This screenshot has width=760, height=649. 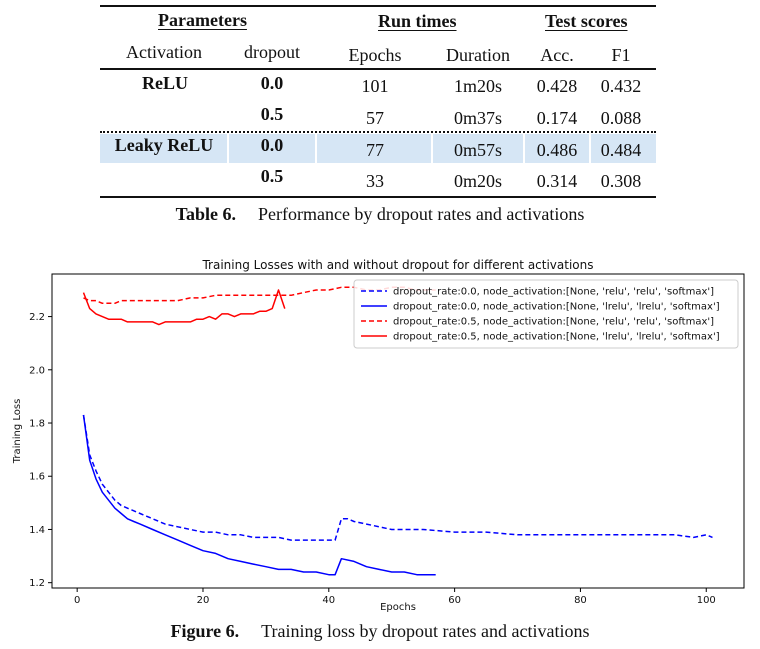 I want to click on highlight-cell-duration, so click(x=478, y=148).